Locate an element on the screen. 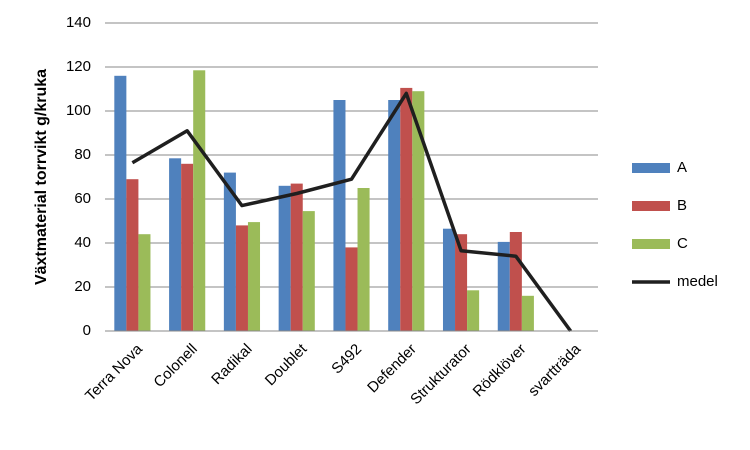 This screenshot has width=750, height=450. y-tick-label: 80 is located at coordinates (82, 154).